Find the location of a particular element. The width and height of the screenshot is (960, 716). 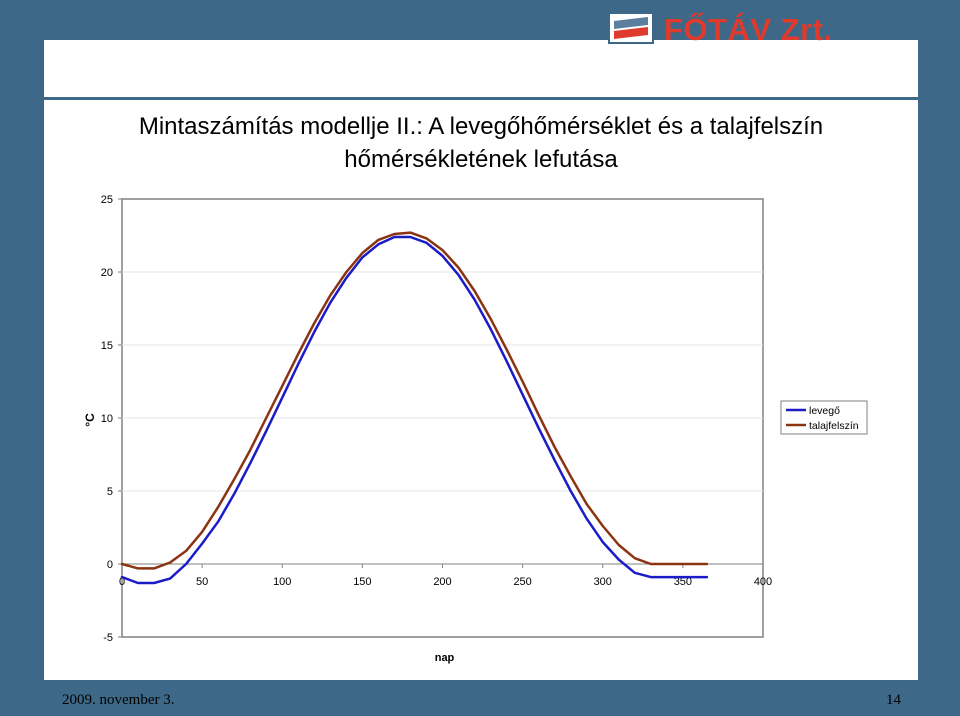

fotav-logo-icon is located at coordinates (631, 28).